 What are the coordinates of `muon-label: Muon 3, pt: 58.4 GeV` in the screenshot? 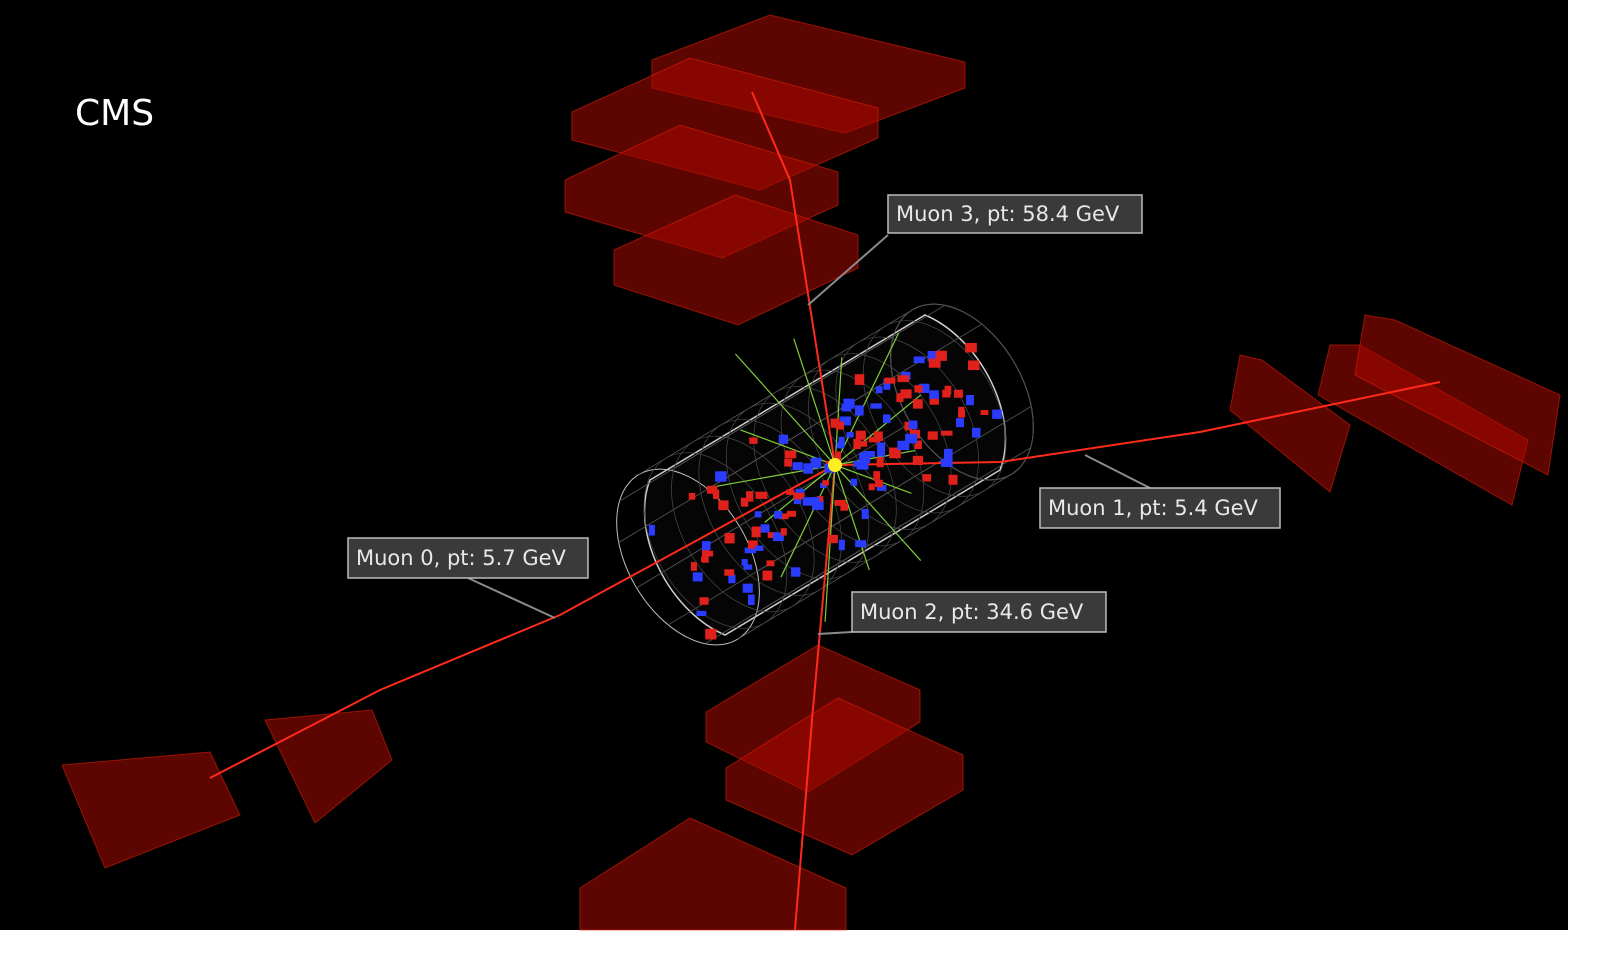 It's located at (1008, 214).